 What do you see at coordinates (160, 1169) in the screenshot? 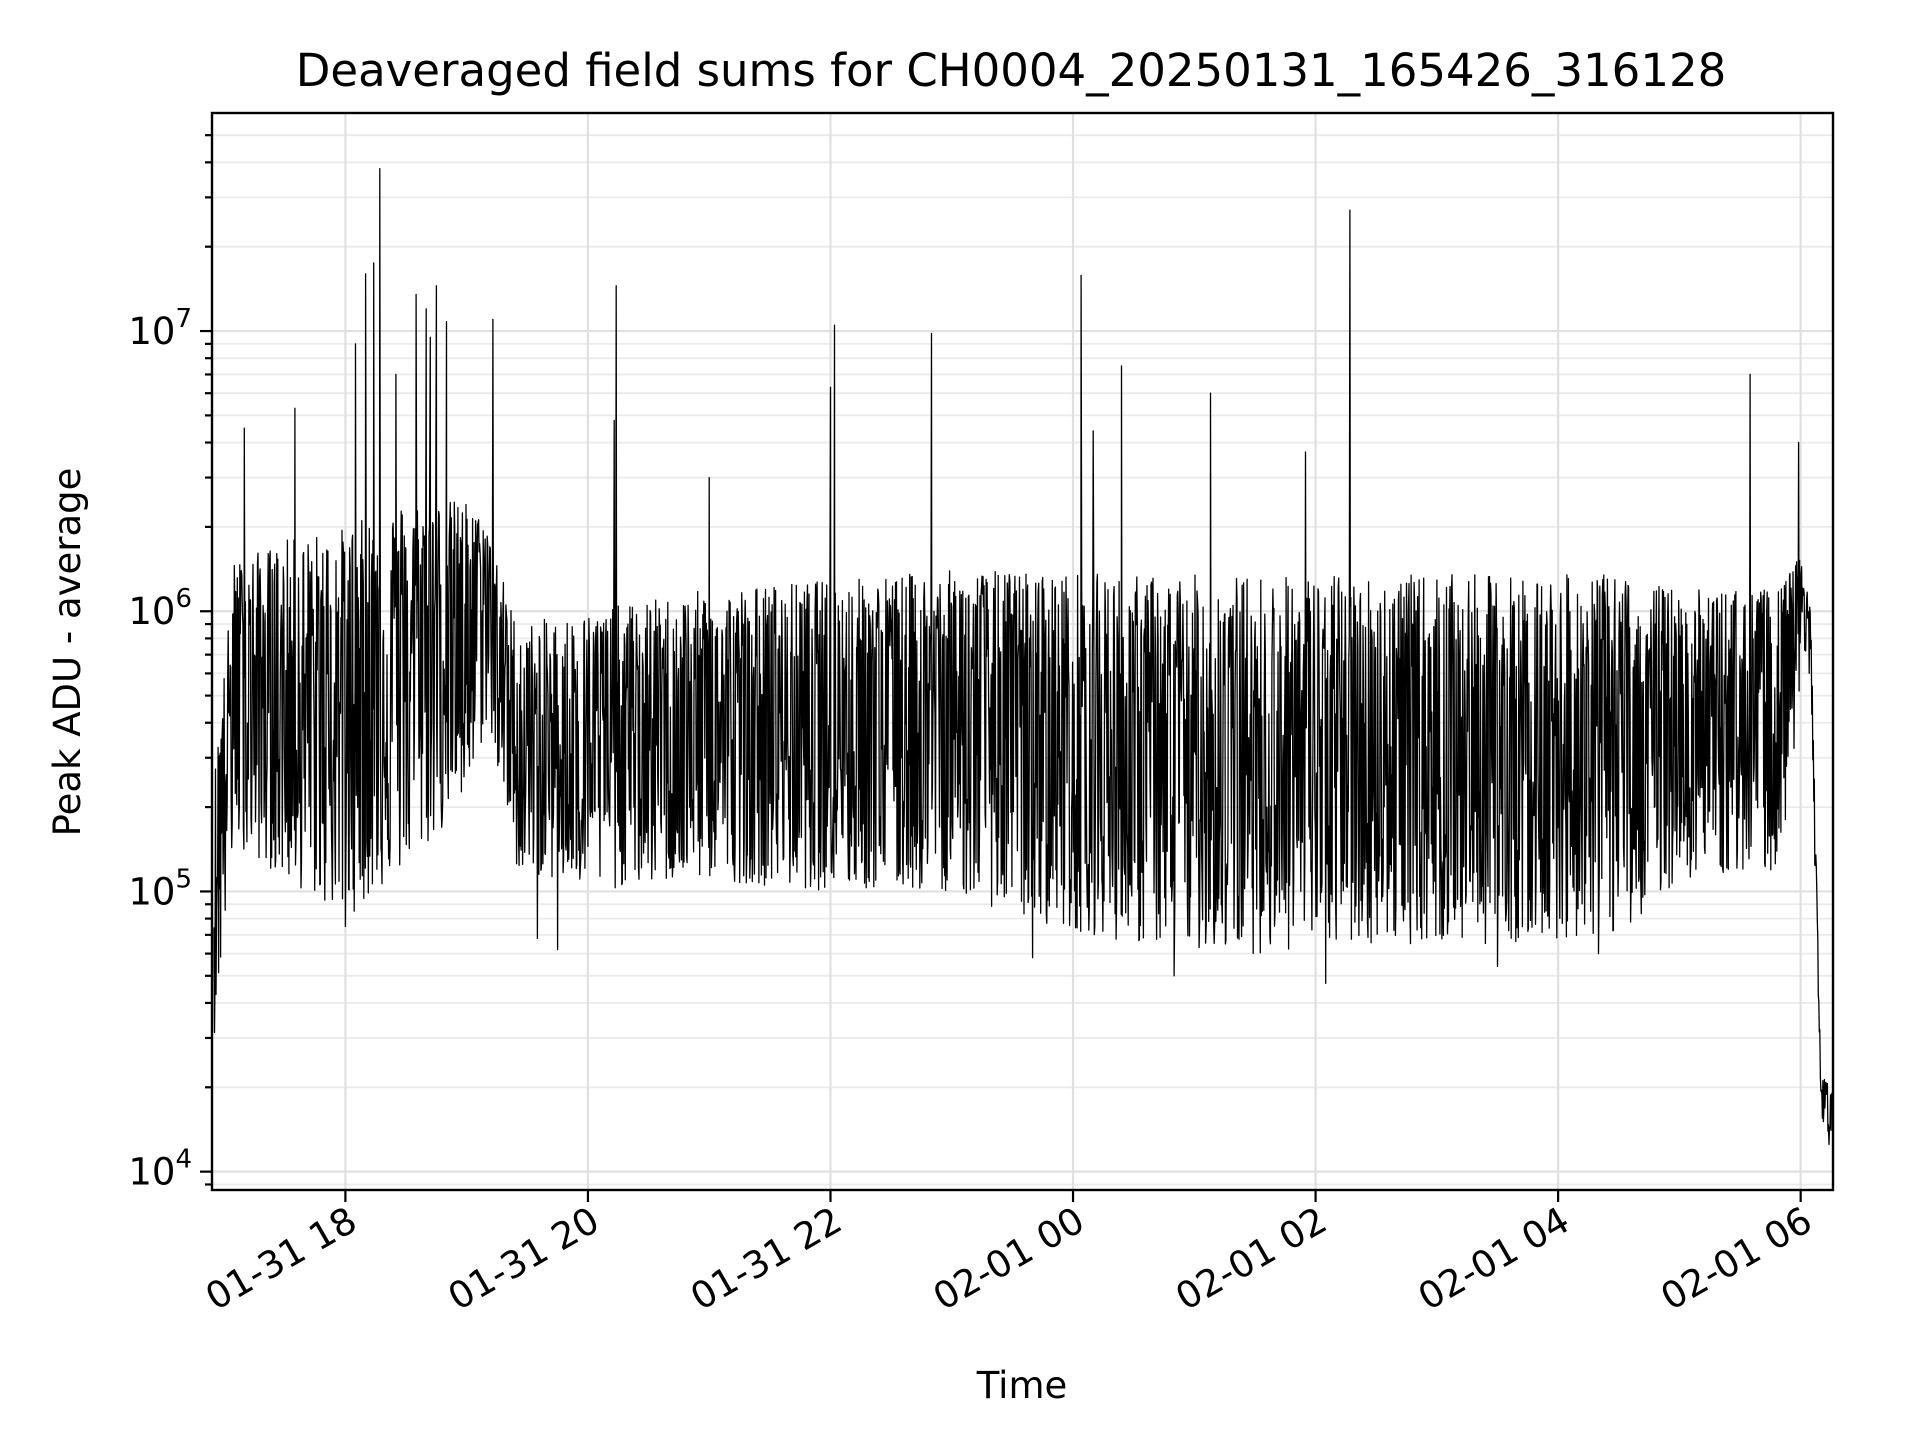
I see `y-tick-label: 10⁴` at bounding box center [160, 1169].